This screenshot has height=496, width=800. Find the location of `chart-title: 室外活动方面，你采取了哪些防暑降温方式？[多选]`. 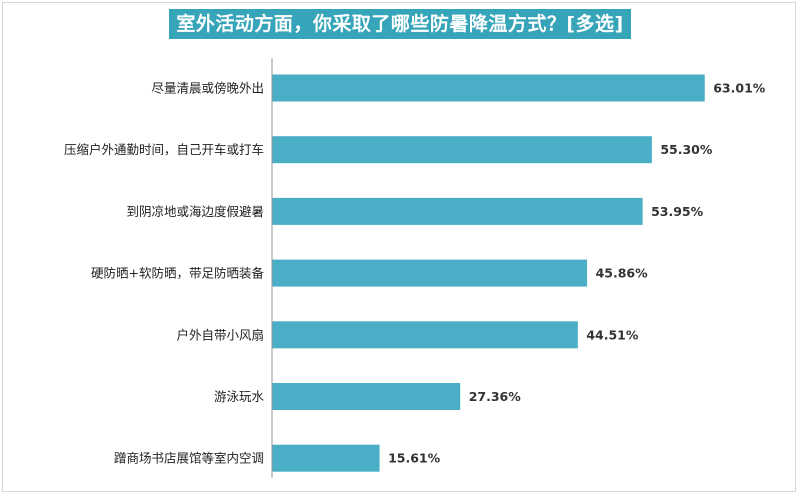

chart-title: 室外活动方面，你采取了哪些防暑降温方式？[多选] is located at coordinates (400, 24).